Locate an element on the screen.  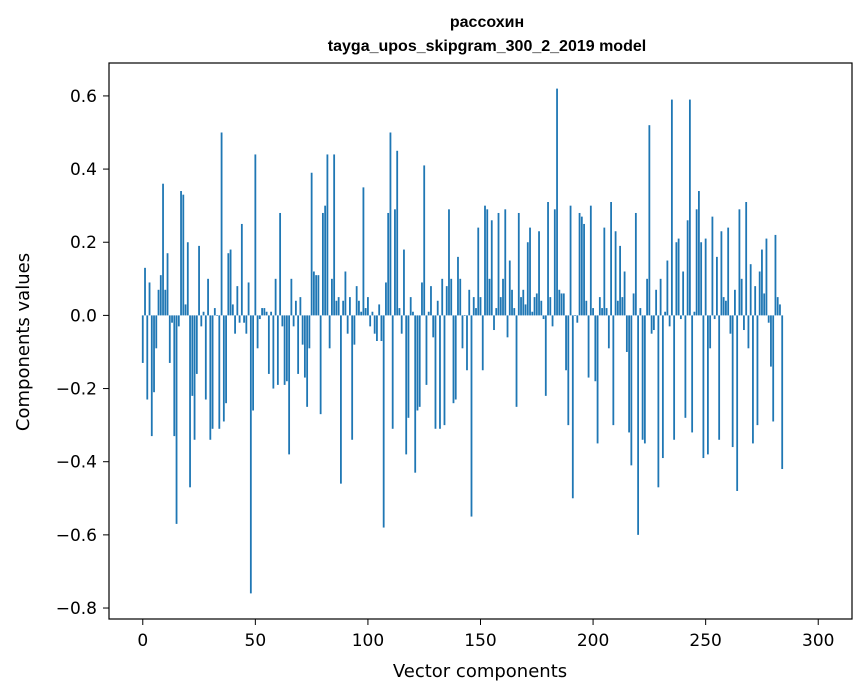
y-tick-label: 0.2 is located at coordinates (83, 243).